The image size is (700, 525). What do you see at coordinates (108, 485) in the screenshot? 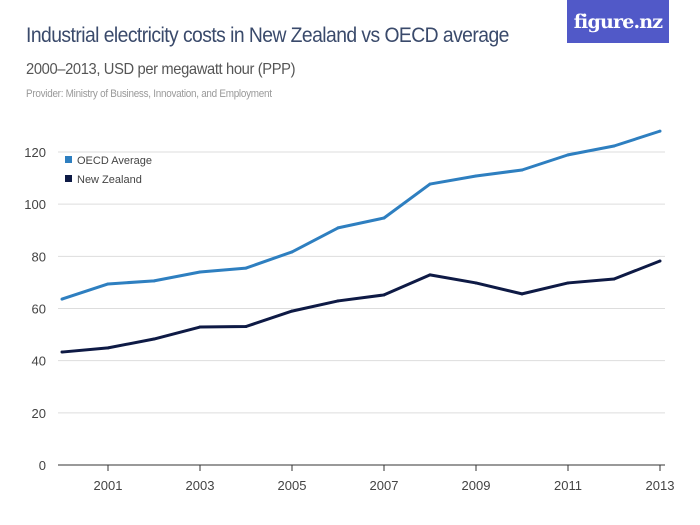
I see `x-tick-label: 2001` at bounding box center [108, 485].